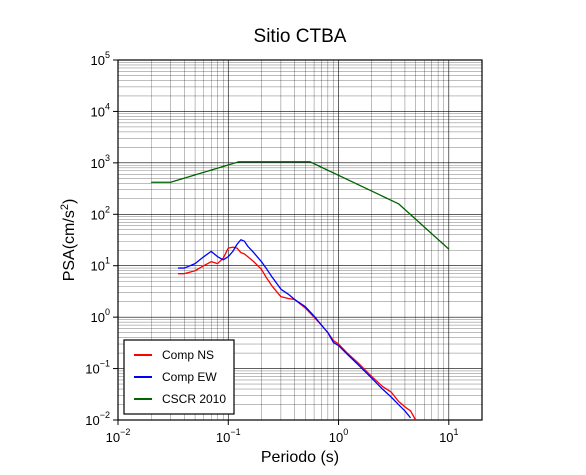 The height and width of the screenshot is (475, 586). Describe the element at coordinates (107, 106) in the screenshot. I see `y-tick-label-exp: 4` at that location.